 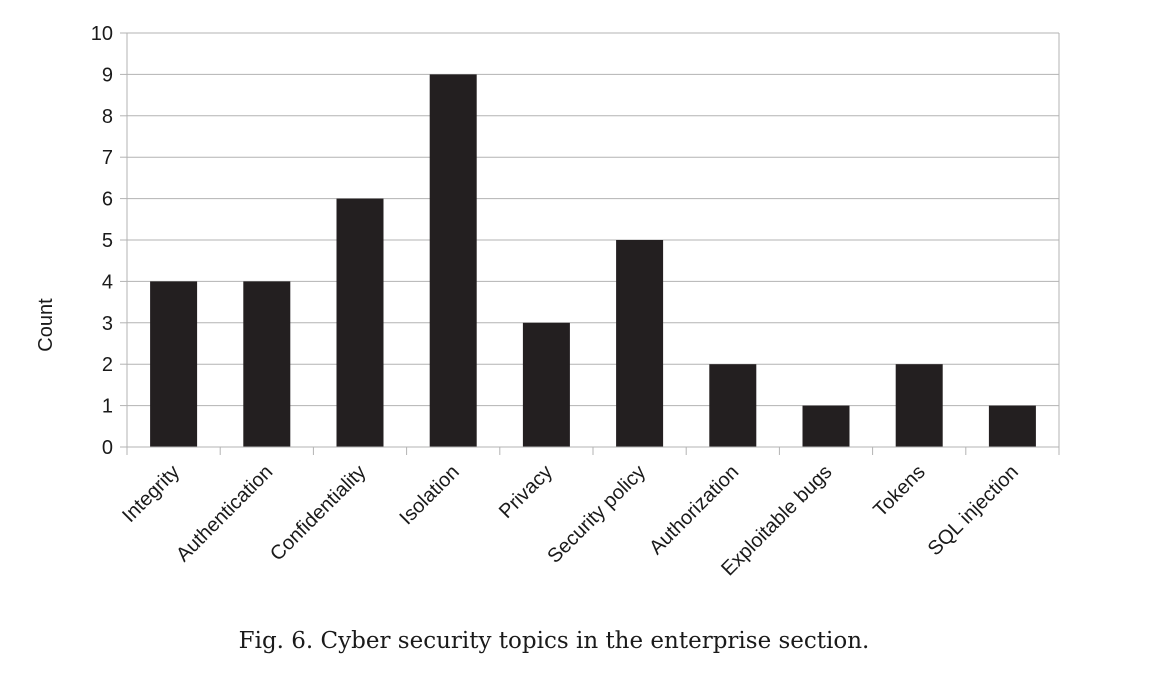 I want to click on y-tick-label: 6, so click(x=107, y=200).